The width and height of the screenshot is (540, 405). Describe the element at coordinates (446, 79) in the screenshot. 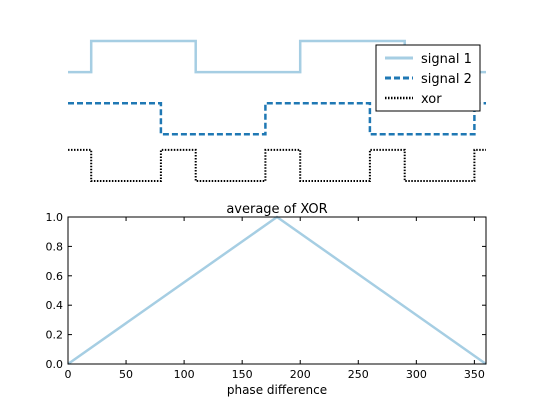

I see `legend-label-signal-2: signal 2` at that location.